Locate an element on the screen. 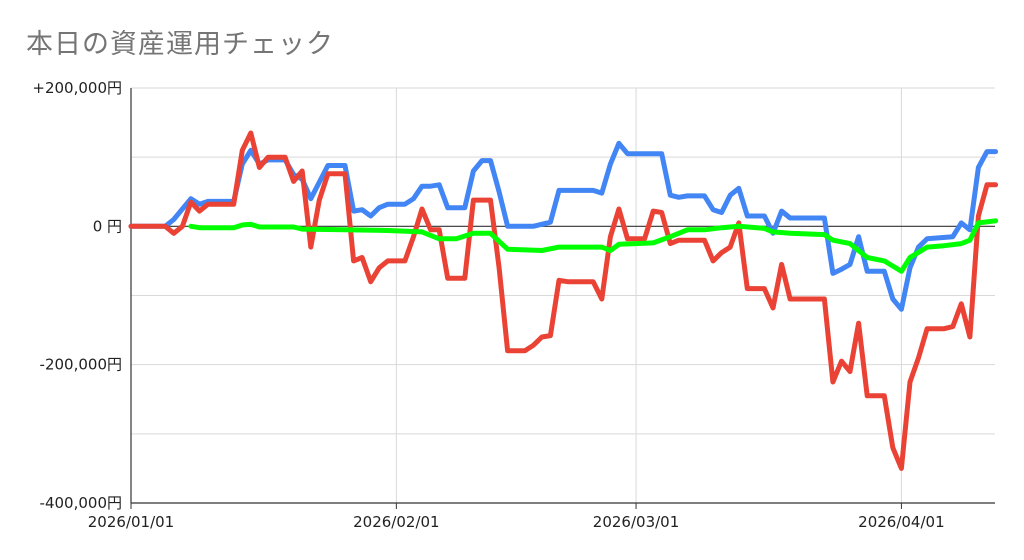 The height and width of the screenshot is (560, 1024). y-tick-label: -400,000円 is located at coordinates (81, 503).